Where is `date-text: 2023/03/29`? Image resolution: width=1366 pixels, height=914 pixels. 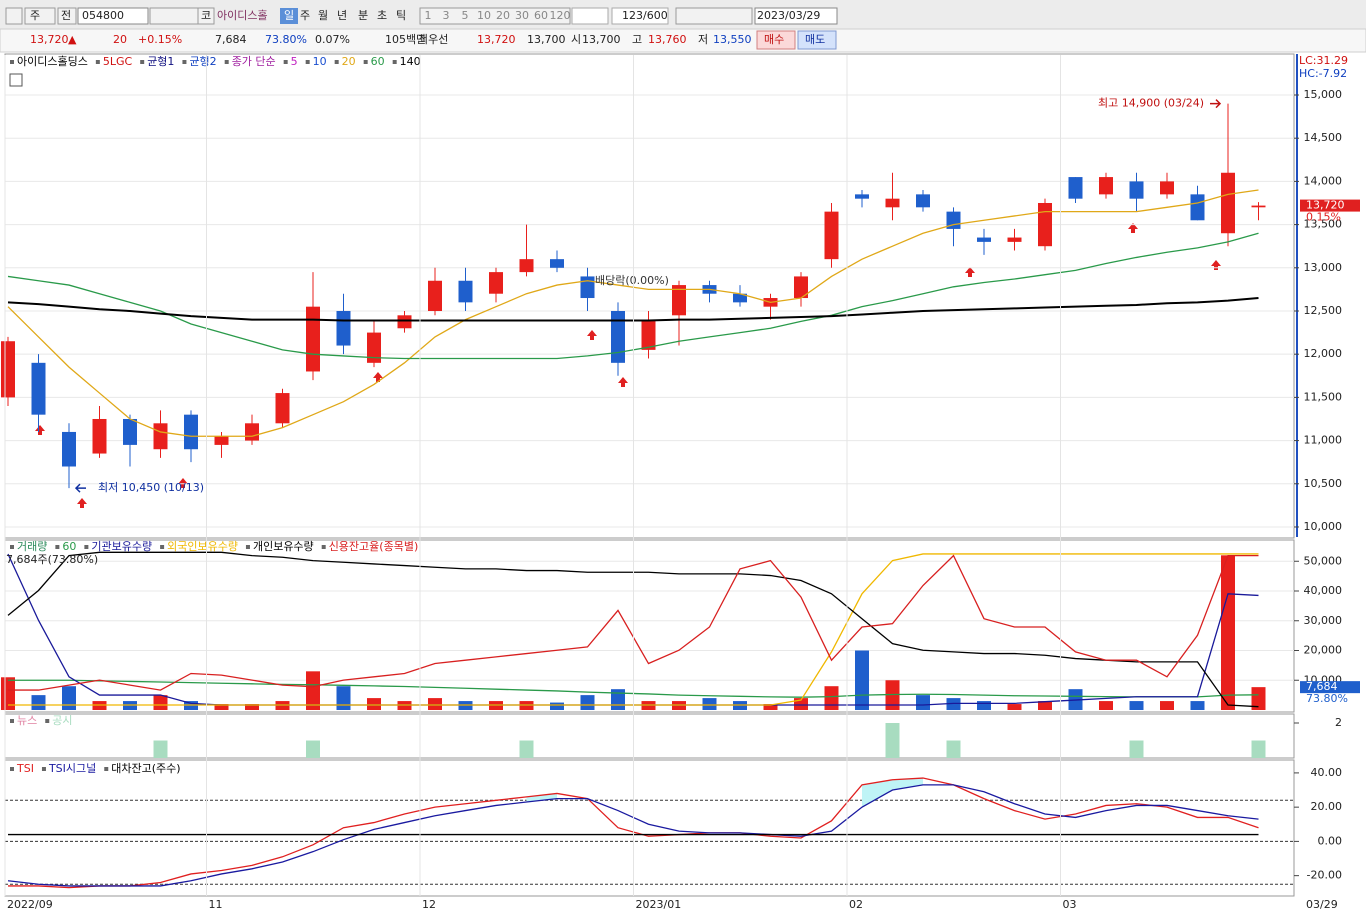
date-text: 2023/03/29 is located at coordinates (788, 15).